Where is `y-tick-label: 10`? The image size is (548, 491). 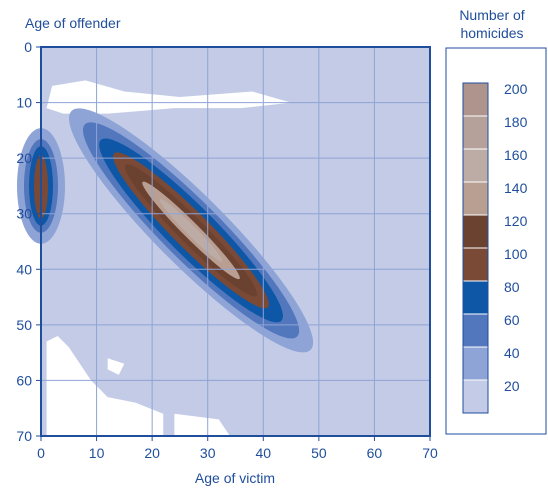 y-tick-label: 10 is located at coordinates (24, 103).